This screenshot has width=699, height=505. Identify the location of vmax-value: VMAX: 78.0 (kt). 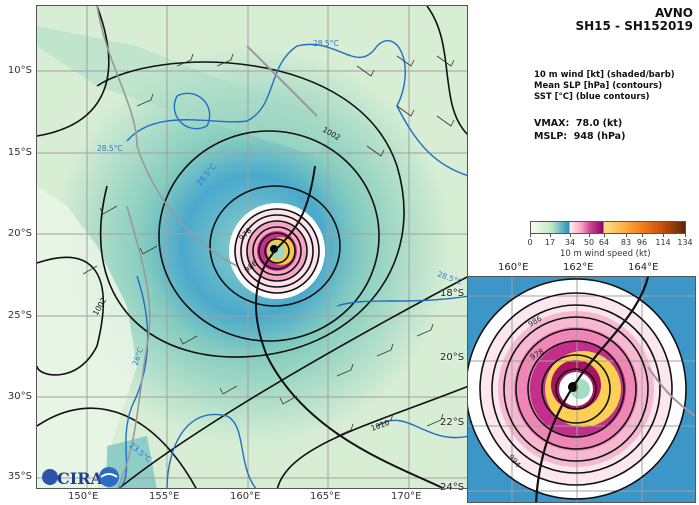
(578, 123).